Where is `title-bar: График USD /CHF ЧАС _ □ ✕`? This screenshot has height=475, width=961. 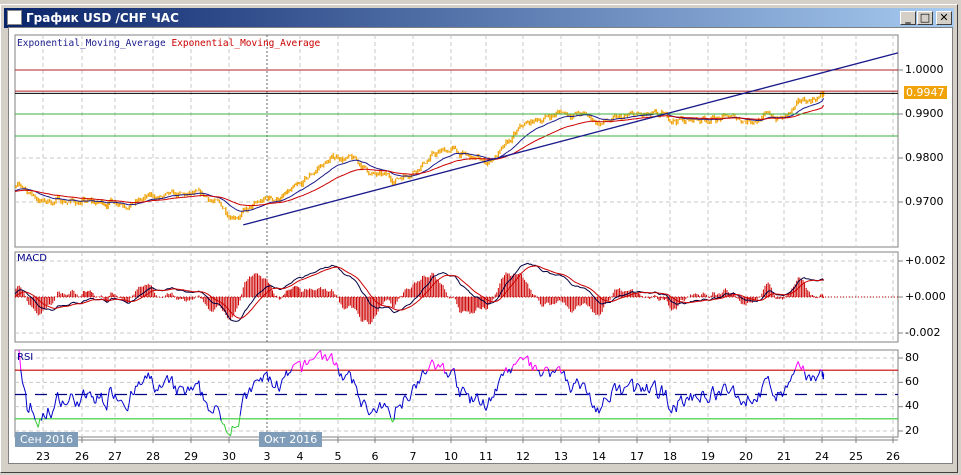
title-bar: График USD /CHF ЧАС _ □ ✕ is located at coordinates (479, 18).